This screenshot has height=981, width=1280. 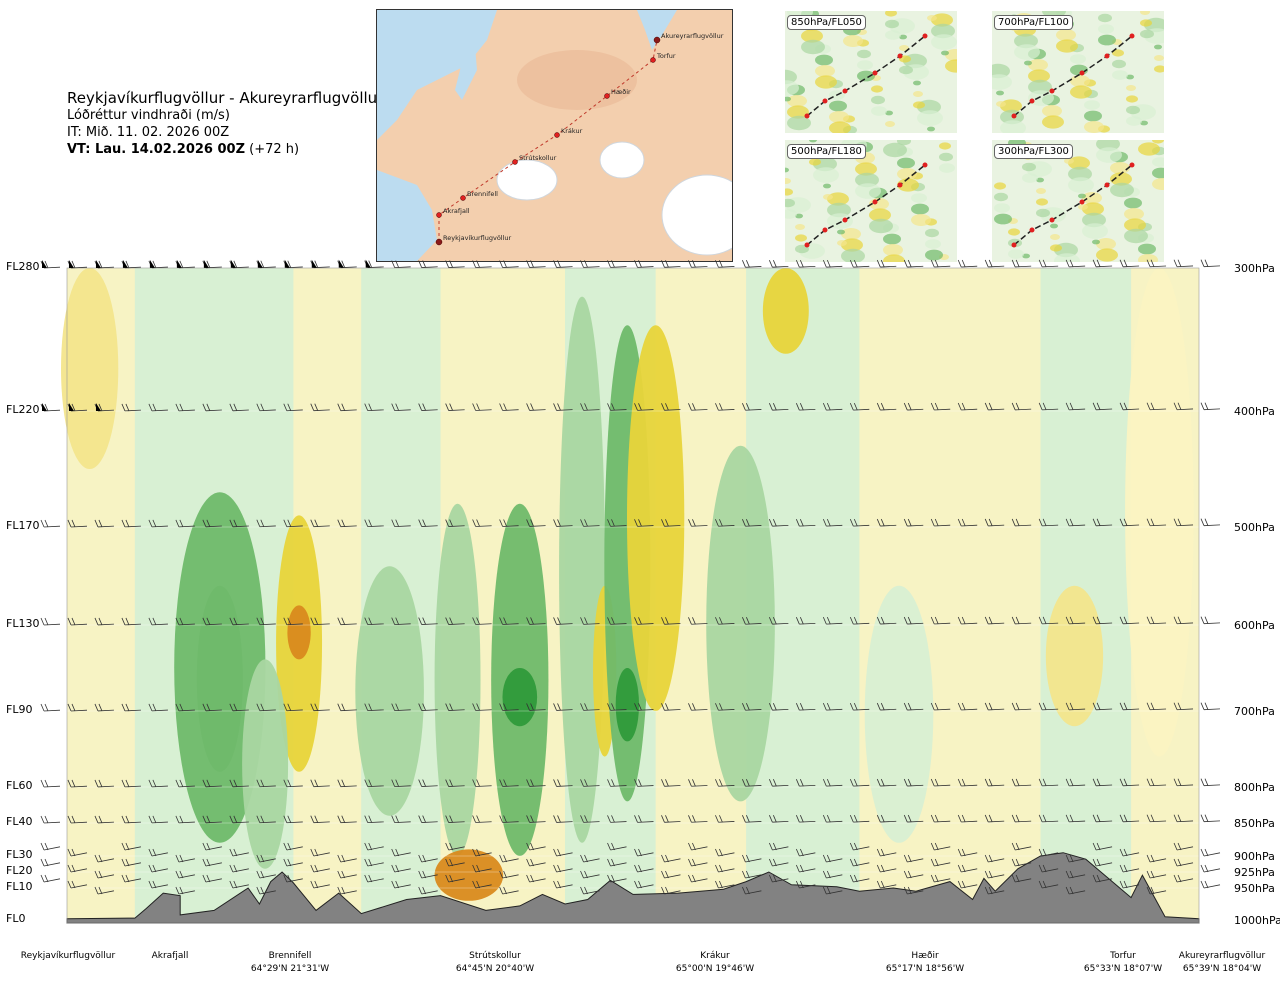 What do you see at coordinates (1254, 625) in the screenshot?
I see `pressure-level-label: 600hPa` at bounding box center [1254, 625].